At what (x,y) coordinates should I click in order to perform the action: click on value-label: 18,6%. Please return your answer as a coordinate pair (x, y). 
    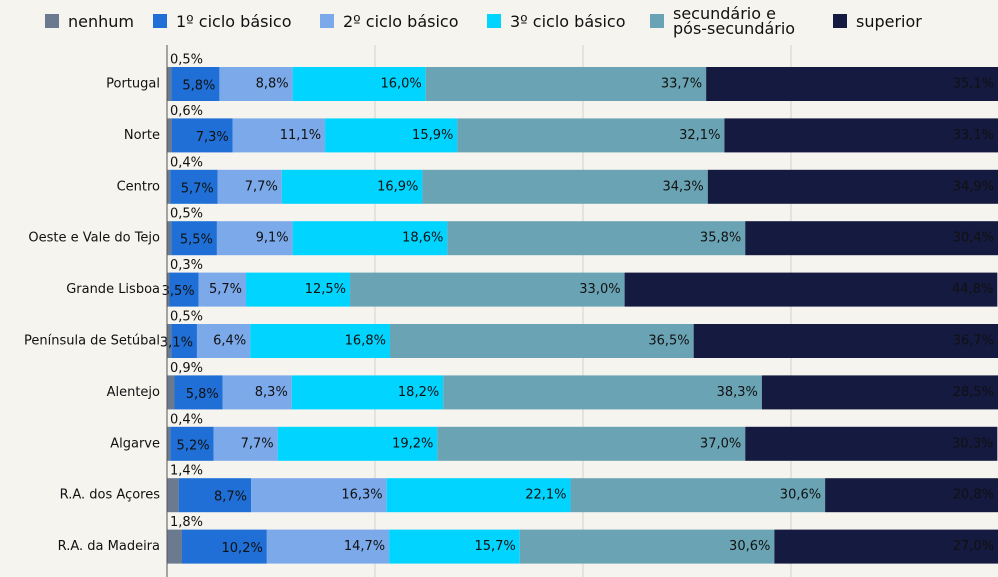
    Looking at the image, I should click on (422, 238).